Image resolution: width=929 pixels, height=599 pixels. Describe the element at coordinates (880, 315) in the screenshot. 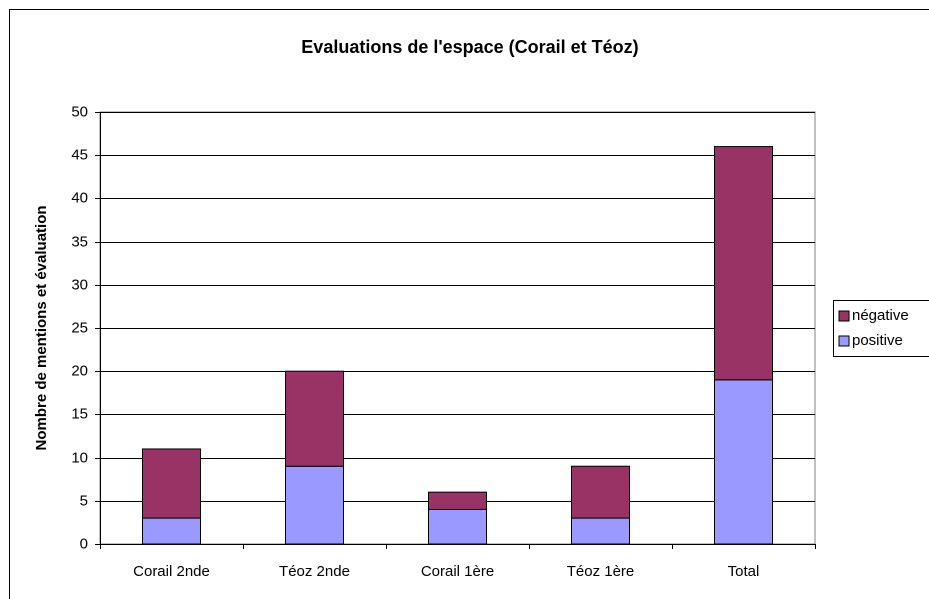

I see `legend-label: négative` at that location.